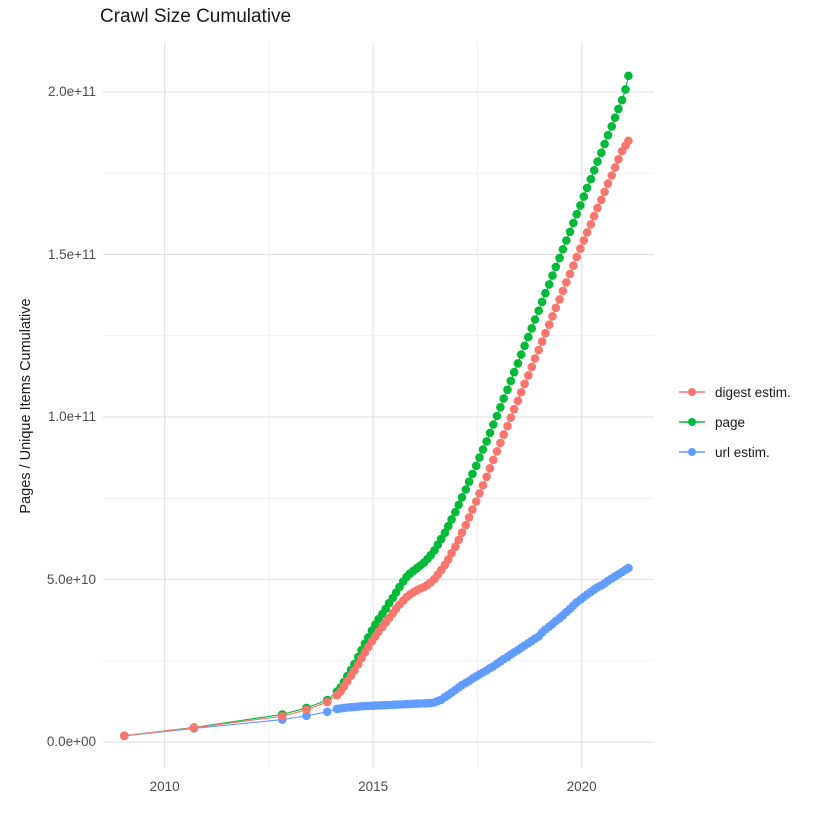  Describe the element at coordinates (71, 416) in the screenshot. I see `y-tick-label: 1.0e+11` at that location.